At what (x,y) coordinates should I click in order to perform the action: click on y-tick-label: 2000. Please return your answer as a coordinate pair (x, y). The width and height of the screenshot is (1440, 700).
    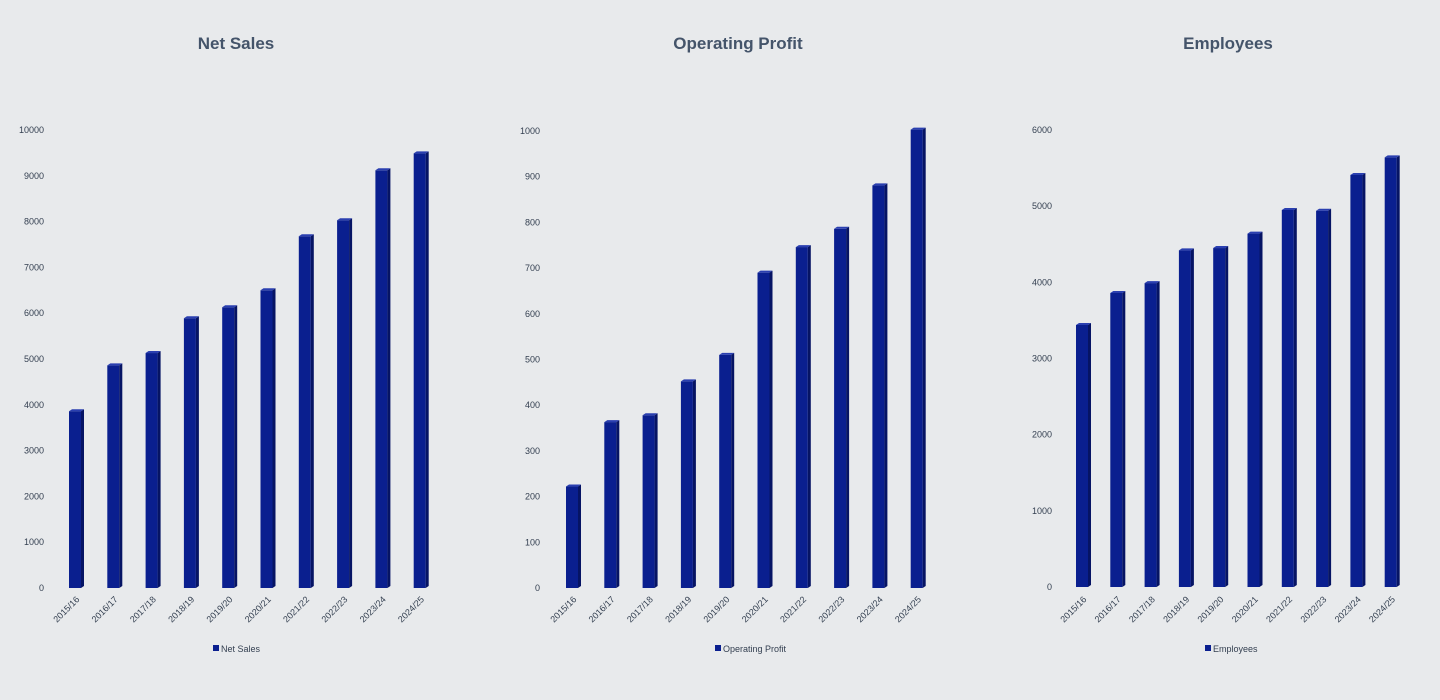
    Looking at the image, I should click on (1042, 435).